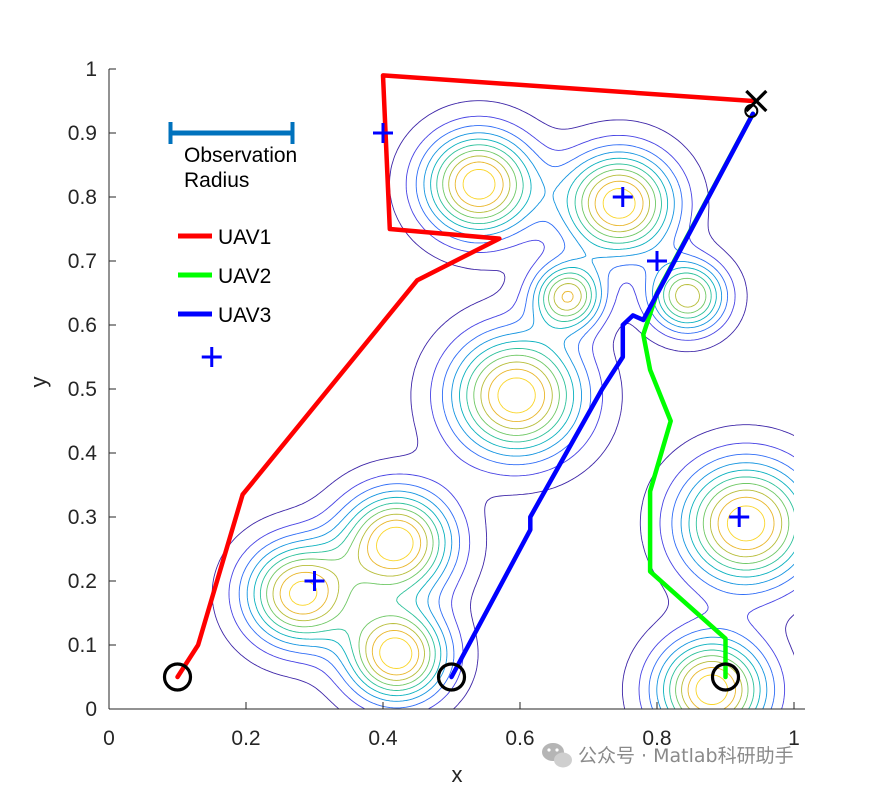 This screenshot has height=792, width=889. I want to click on wechat-icon, so click(557, 755).